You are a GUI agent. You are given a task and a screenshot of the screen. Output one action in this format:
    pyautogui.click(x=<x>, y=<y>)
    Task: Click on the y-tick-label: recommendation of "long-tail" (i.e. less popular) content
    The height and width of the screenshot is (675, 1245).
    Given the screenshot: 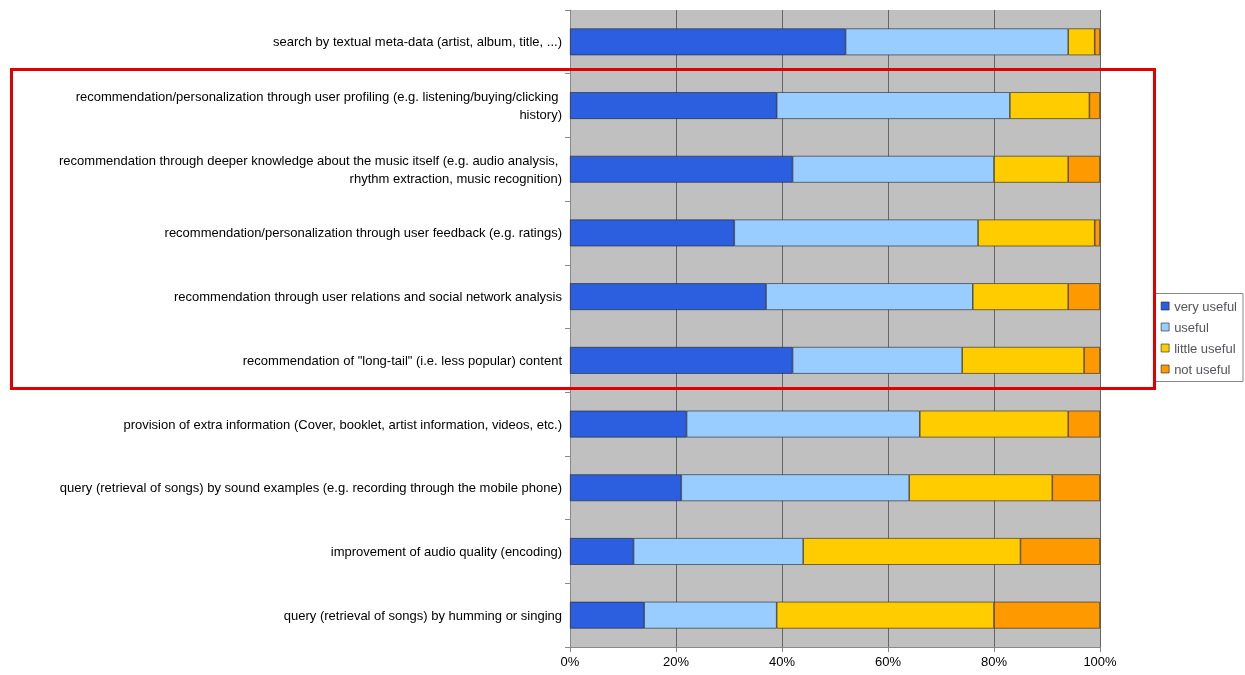 What is the action you would take?
    pyautogui.click(x=402, y=360)
    